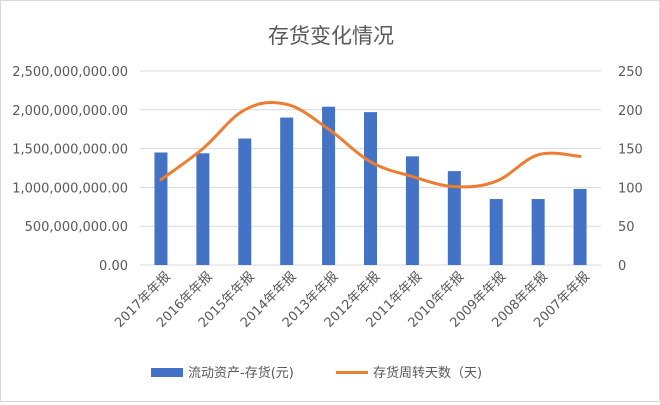  I want to click on legend-label-bar: 流动资产-存货(元), so click(241, 373).